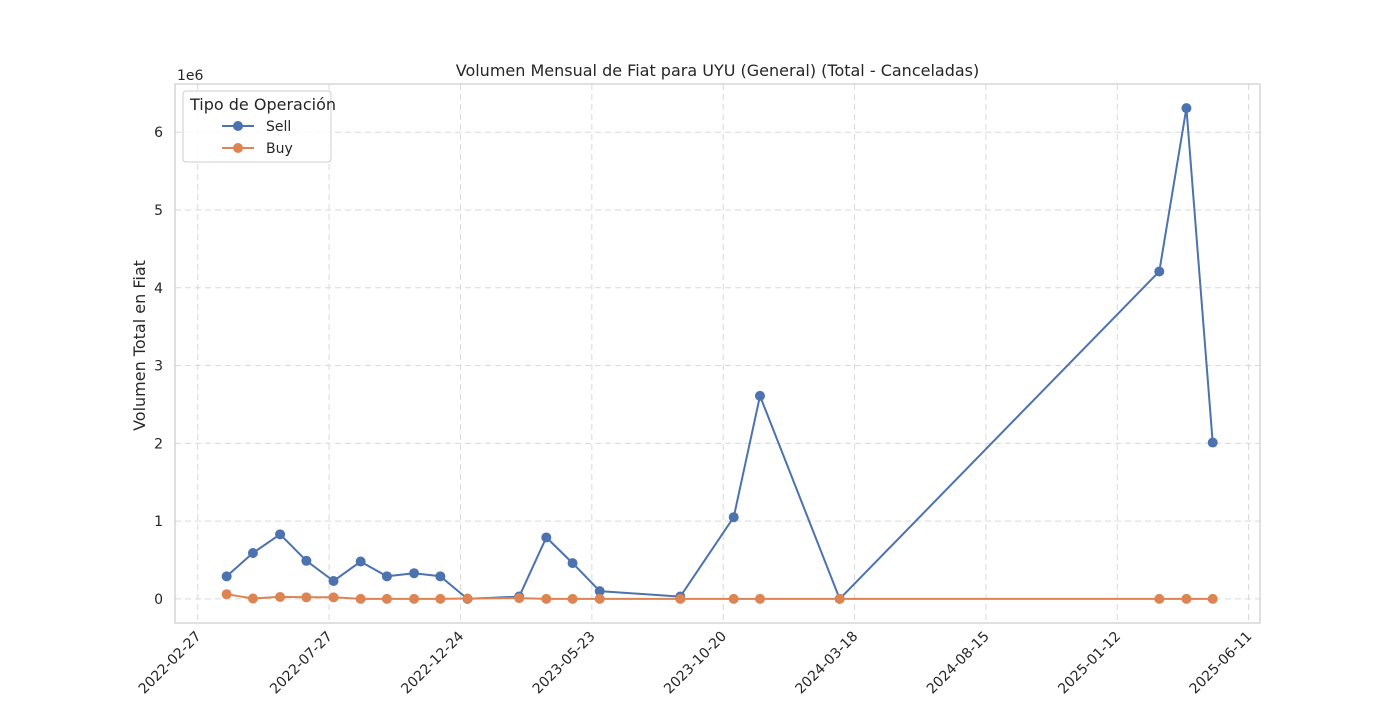  I want to click on y-tick-label: 2, so click(158, 444).